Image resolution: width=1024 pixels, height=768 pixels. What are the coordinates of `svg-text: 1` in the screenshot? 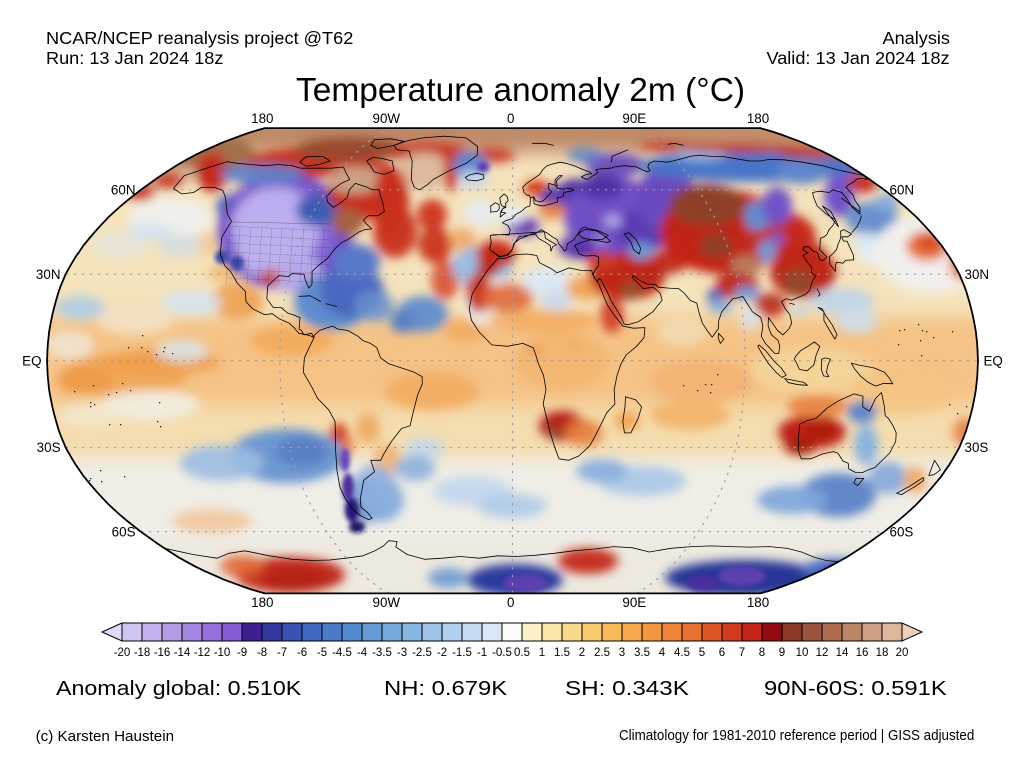 It's located at (542, 653).